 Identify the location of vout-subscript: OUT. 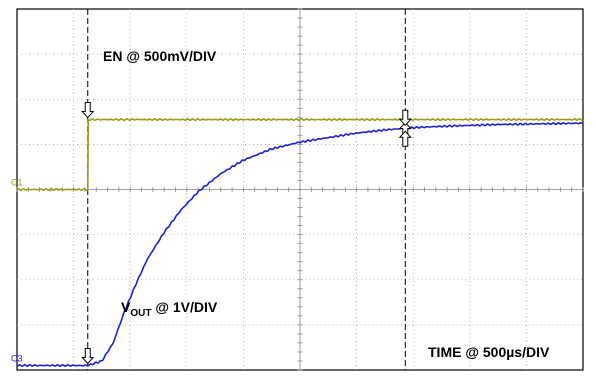
(140, 313).